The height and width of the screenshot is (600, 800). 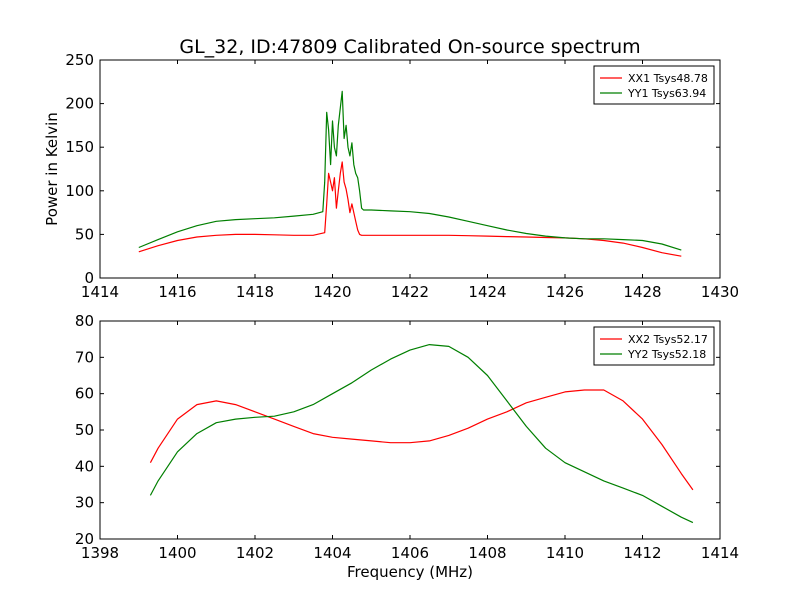 What do you see at coordinates (84, 466) in the screenshot?
I see `panel-2-y-tick-label: 40` at bounding box center [84, 466].